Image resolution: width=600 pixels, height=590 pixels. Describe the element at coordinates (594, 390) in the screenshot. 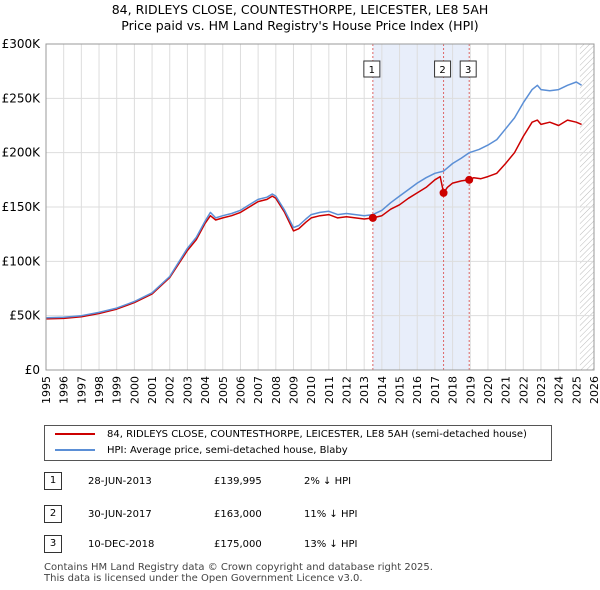

I see `x-tick-label: 2026` at that location.